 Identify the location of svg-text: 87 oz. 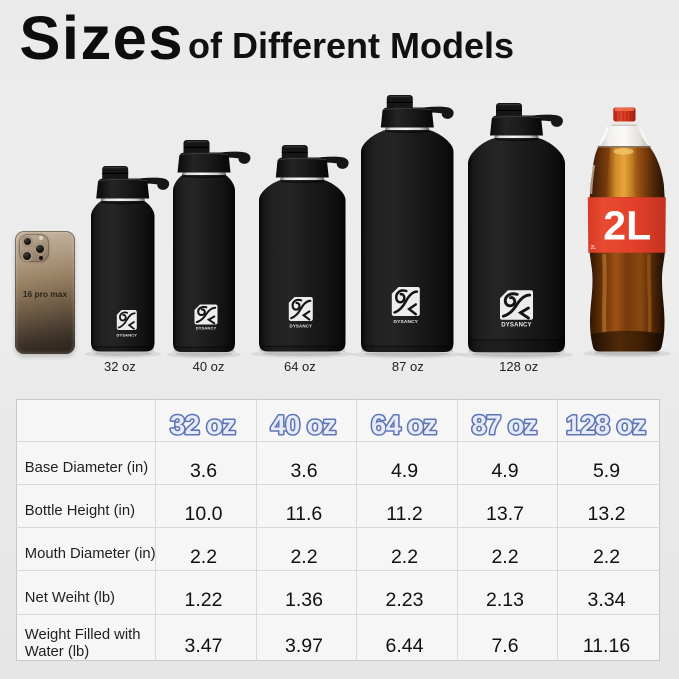
(504, 425).